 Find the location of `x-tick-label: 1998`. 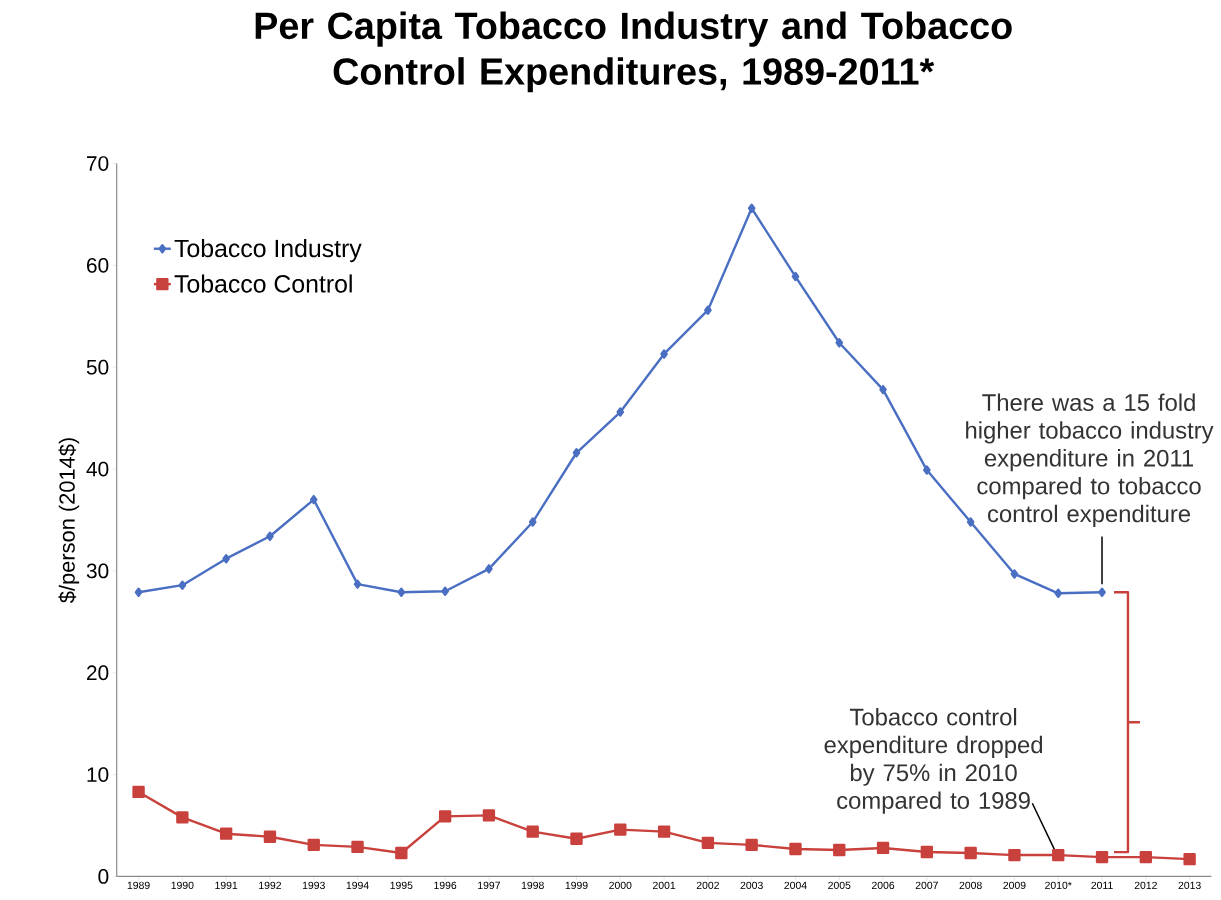

x-tick-label: 1998 is located at coordinates (532, 885).